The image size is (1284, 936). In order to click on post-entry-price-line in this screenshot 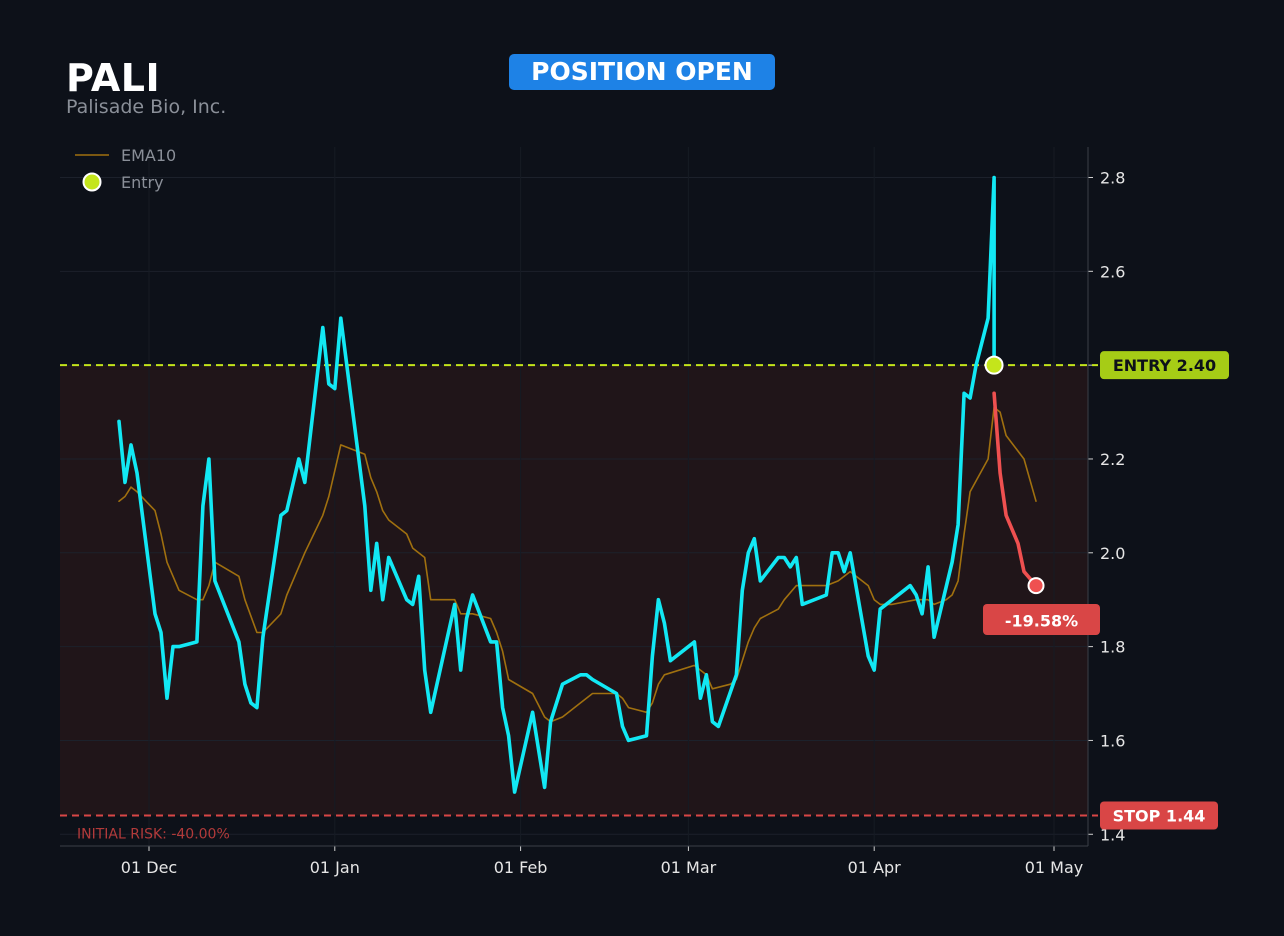, I will do `click(1015, 489)`.